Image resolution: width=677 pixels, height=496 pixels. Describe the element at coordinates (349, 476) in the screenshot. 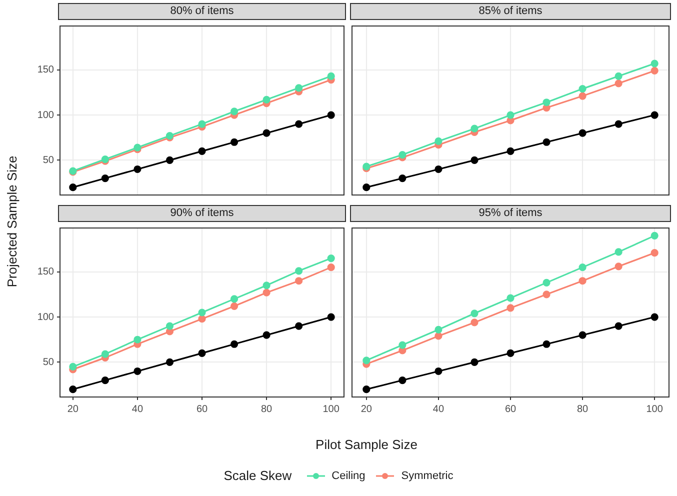

I see `legend-label: Ceiling` at that location.